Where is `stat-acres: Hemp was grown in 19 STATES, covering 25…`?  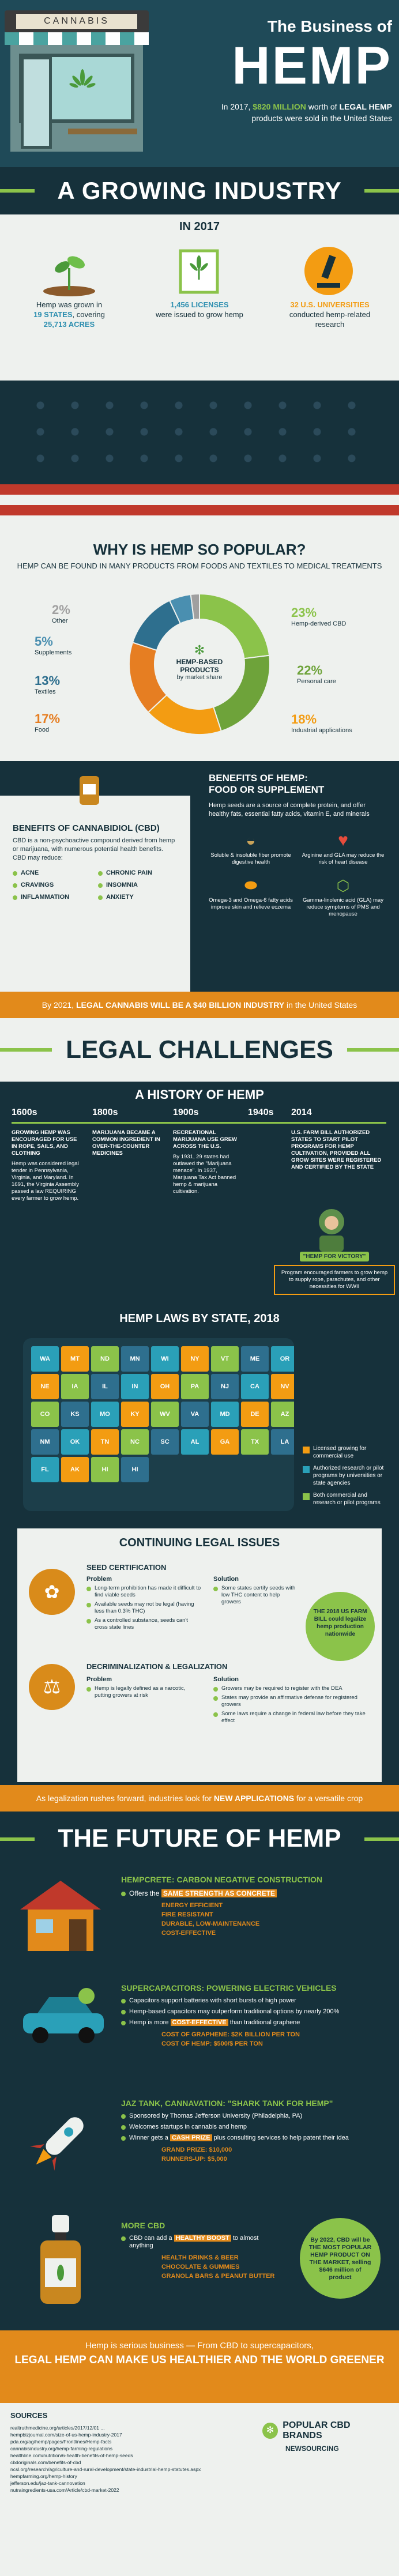
stat-acres: Hemp was grown in 19 STATES, covering 25… is located at coordinates (69, 314).